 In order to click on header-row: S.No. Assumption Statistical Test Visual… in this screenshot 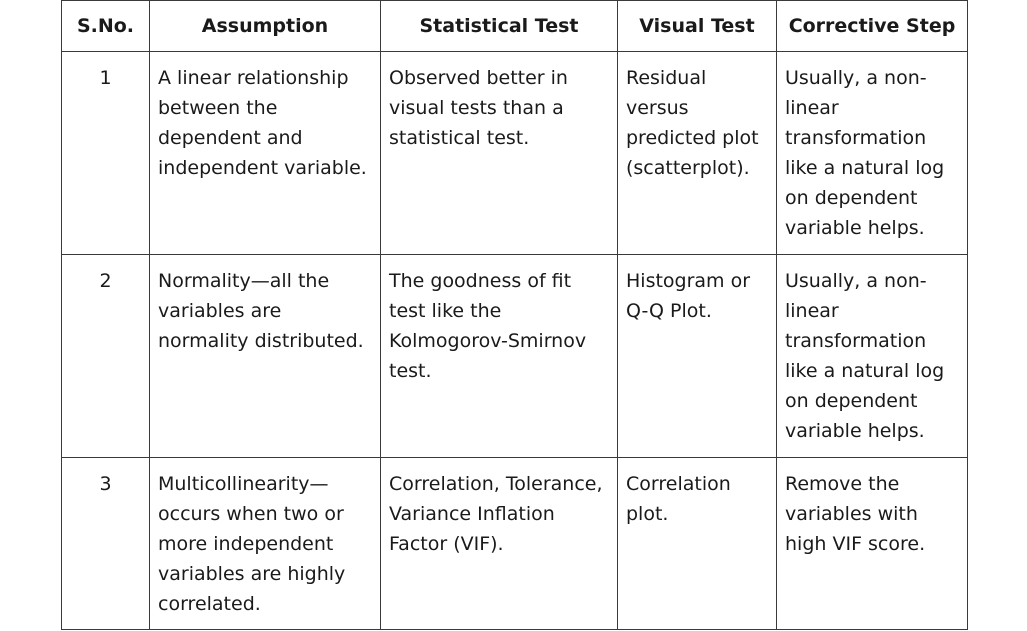, I will do `click(514, 26)`.